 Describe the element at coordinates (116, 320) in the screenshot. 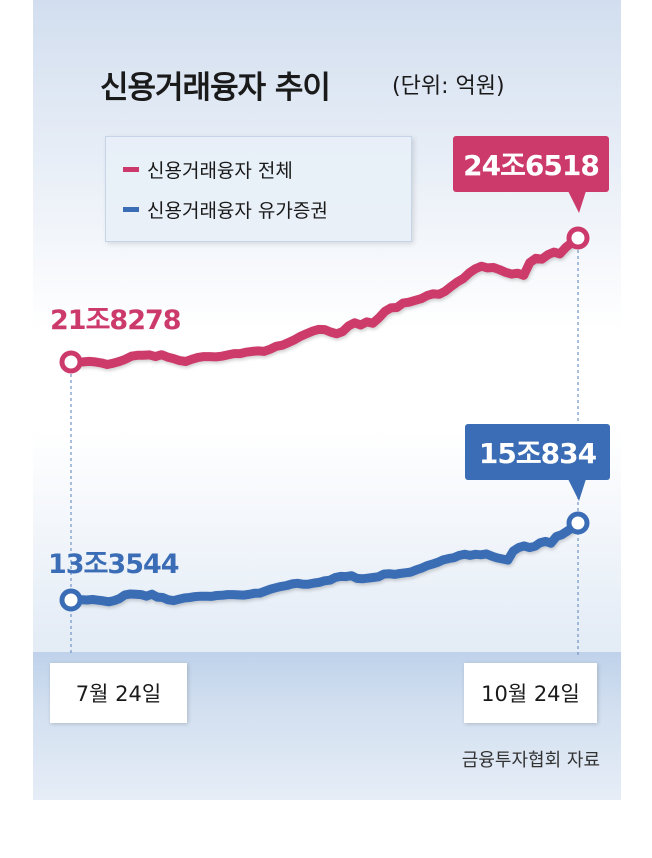

I see `total-start-label: 21조8278` at that location.